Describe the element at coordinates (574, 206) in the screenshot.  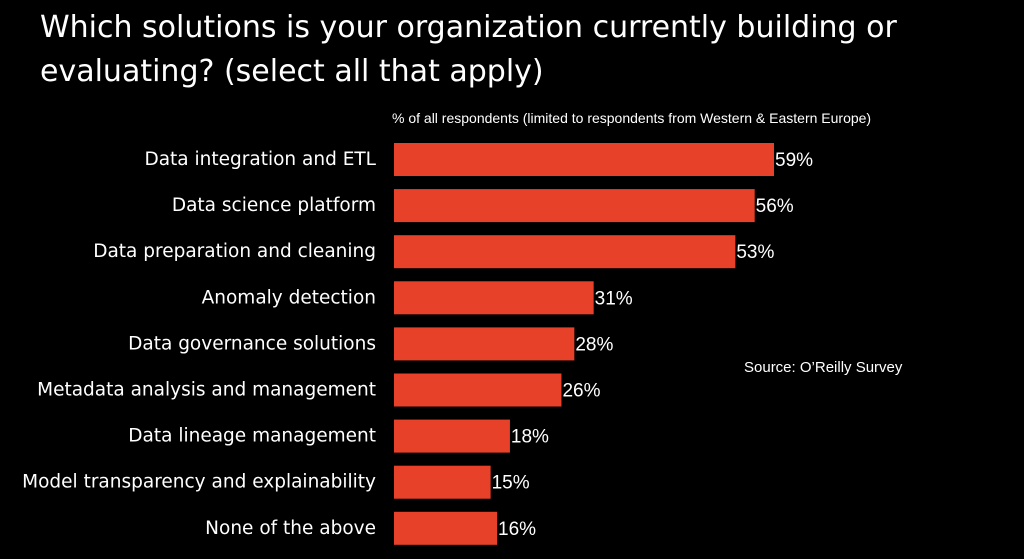
I see `bar-data-science-platform` at that location.